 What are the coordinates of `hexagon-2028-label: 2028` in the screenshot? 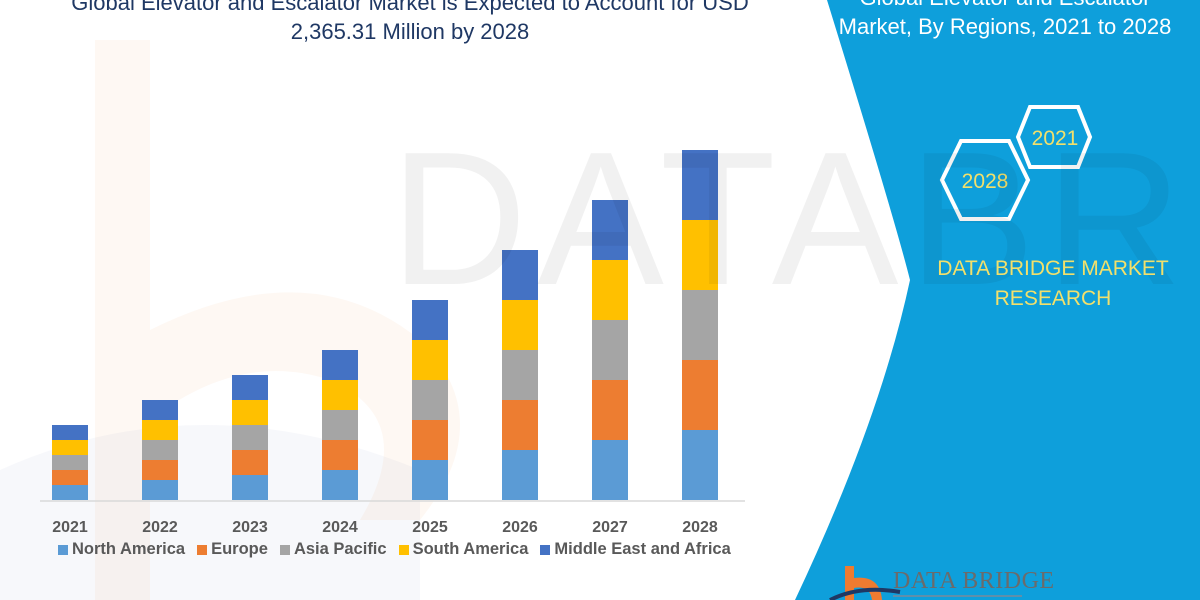 It's located at (985, 181).